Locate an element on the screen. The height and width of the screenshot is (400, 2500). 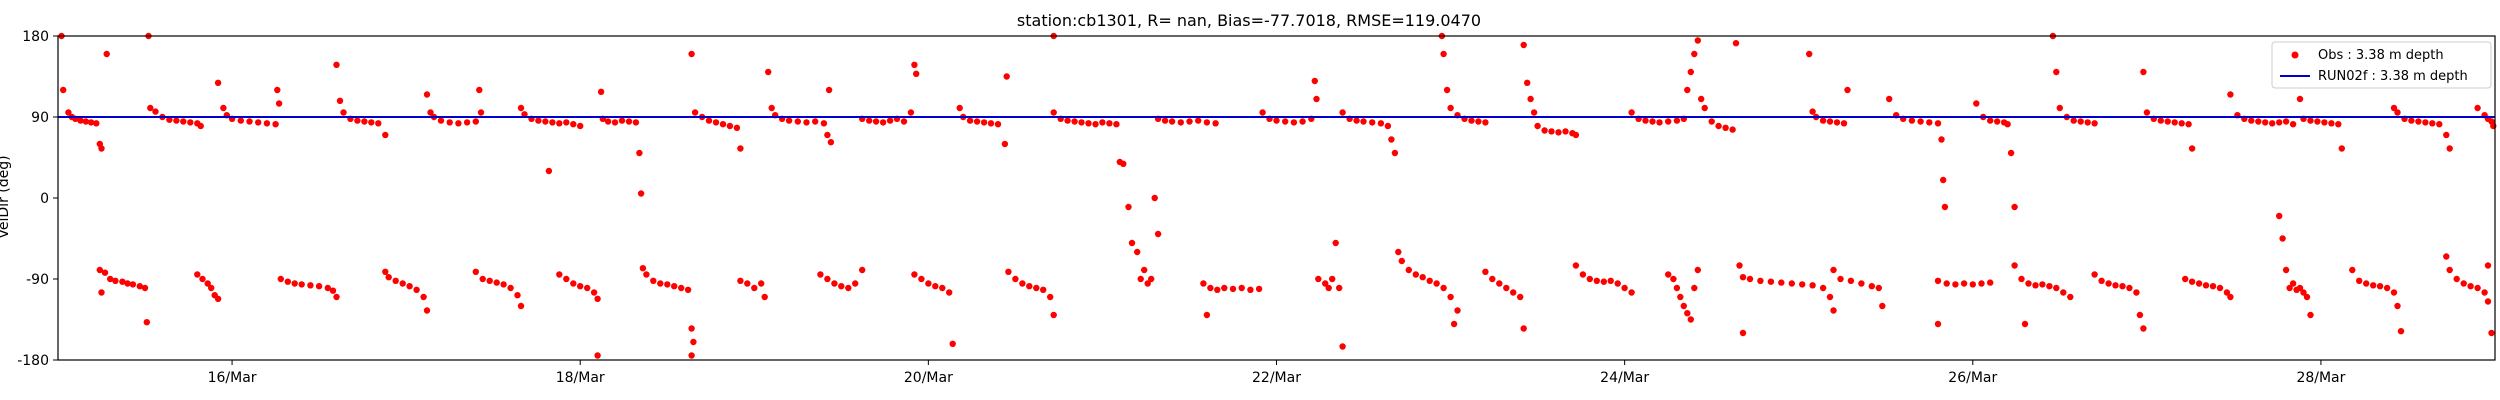
legend-obs-marker is located at coordinates (2295, 55).